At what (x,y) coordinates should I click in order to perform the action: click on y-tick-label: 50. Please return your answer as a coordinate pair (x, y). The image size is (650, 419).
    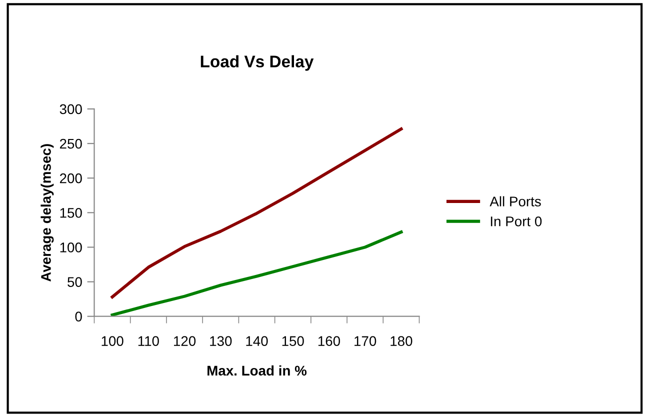
    Looking at the image, I should click on (75, 282).